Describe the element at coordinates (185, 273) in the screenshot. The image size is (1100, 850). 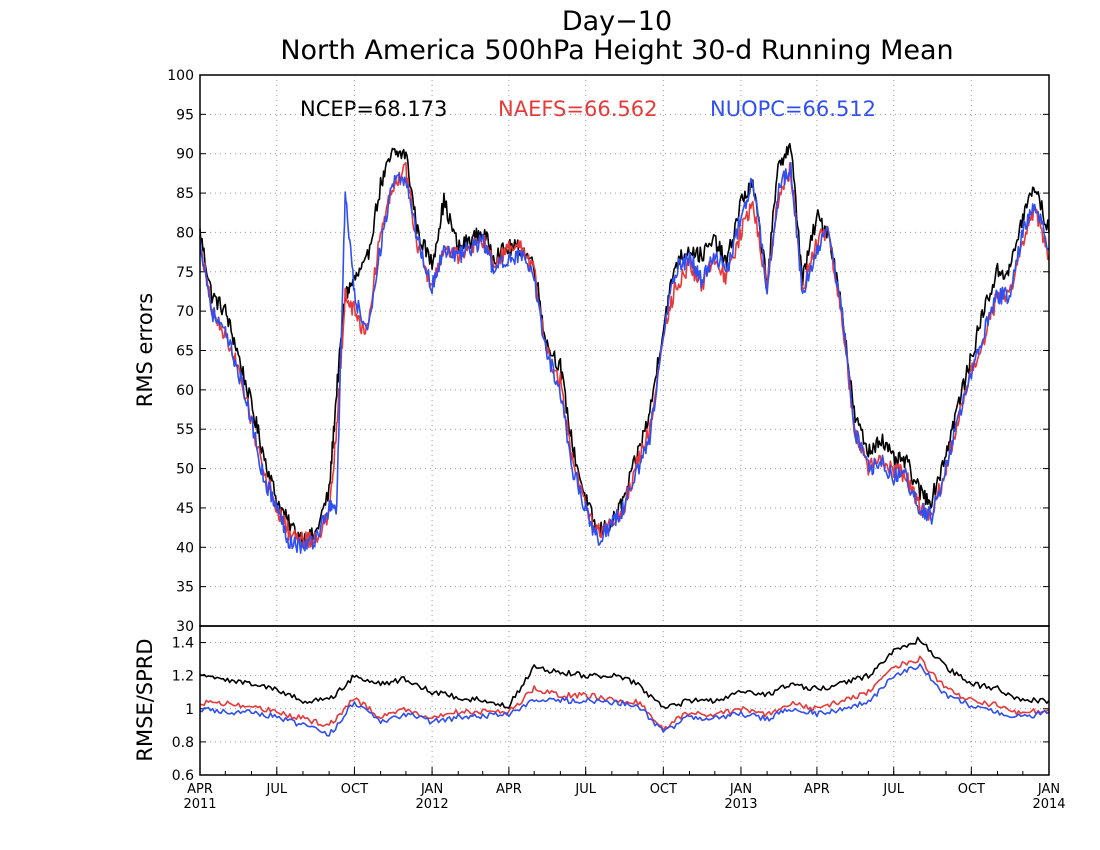
I see `y-tick-label: 75` at that location.